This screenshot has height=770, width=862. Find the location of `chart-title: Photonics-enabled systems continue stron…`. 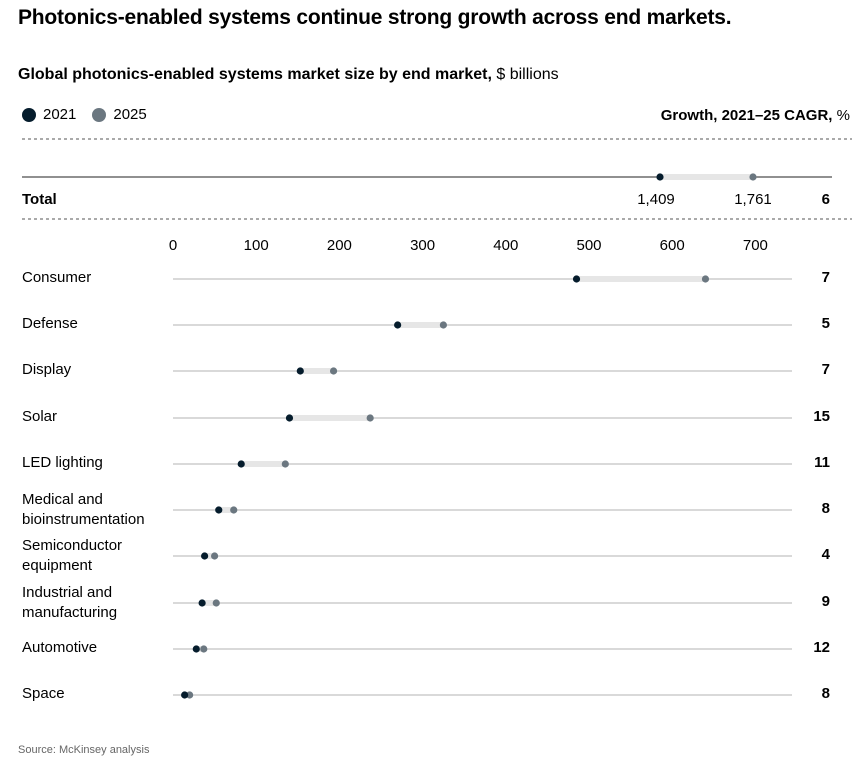

chart-title: Photonics-enabled systems continue stron… is located at coordinates (375, 17).